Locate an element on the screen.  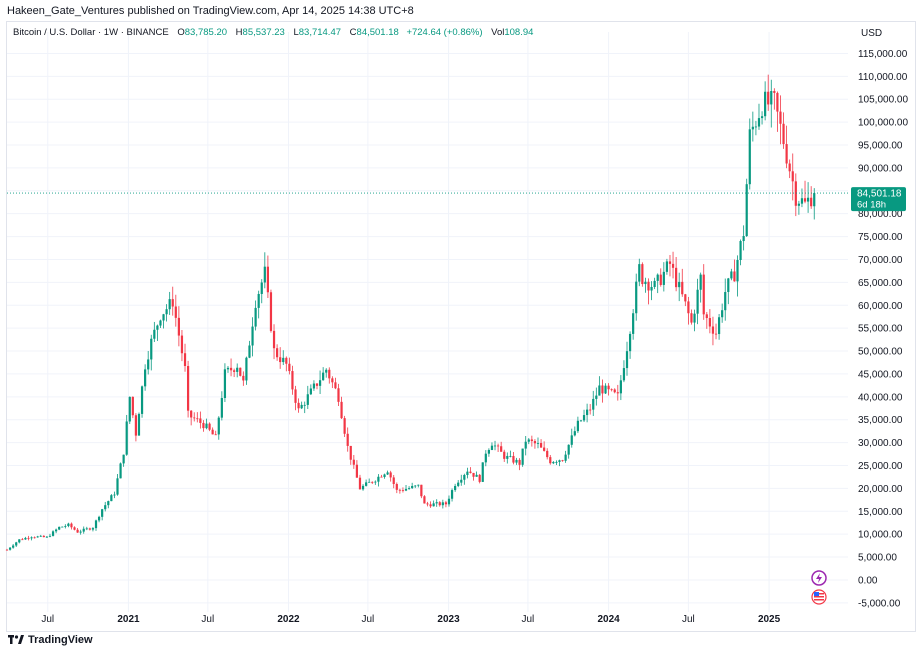
us-flag-economic-event-icon is located at coordinates (819, 597).